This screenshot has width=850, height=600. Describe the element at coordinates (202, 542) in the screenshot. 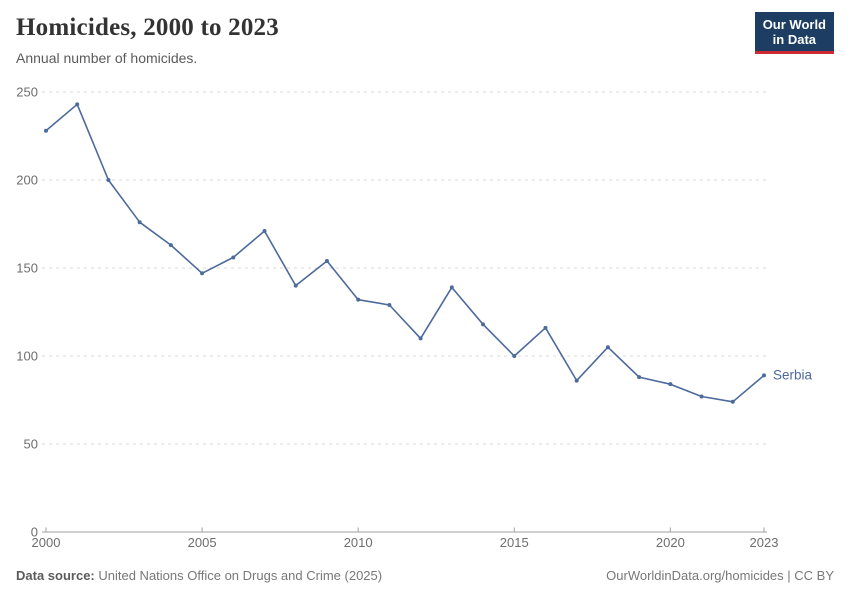

I see `x-tick-label-2005: 2005` at that location.